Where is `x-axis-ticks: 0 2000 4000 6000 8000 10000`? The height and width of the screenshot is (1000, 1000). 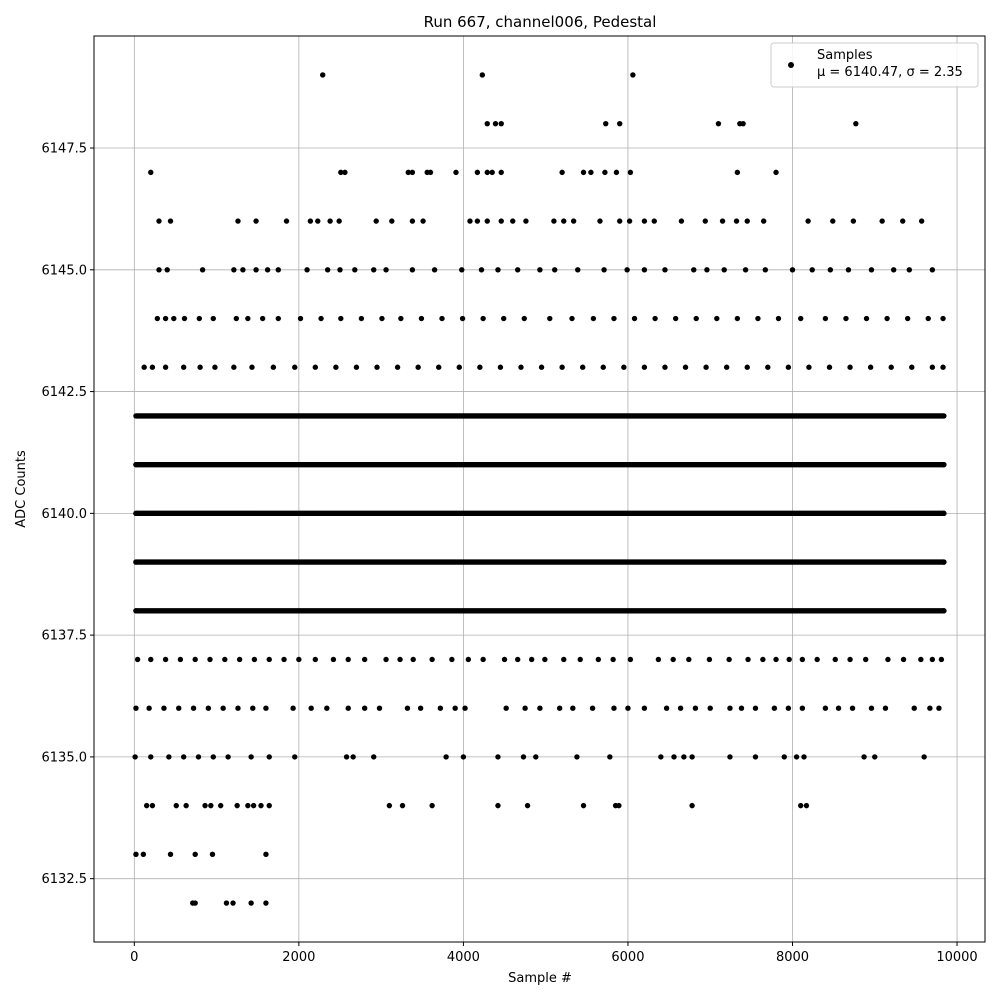 x-axis-ticks: 0 2000 4000 6000 8000 10000 is located at coordinates (554, 953).